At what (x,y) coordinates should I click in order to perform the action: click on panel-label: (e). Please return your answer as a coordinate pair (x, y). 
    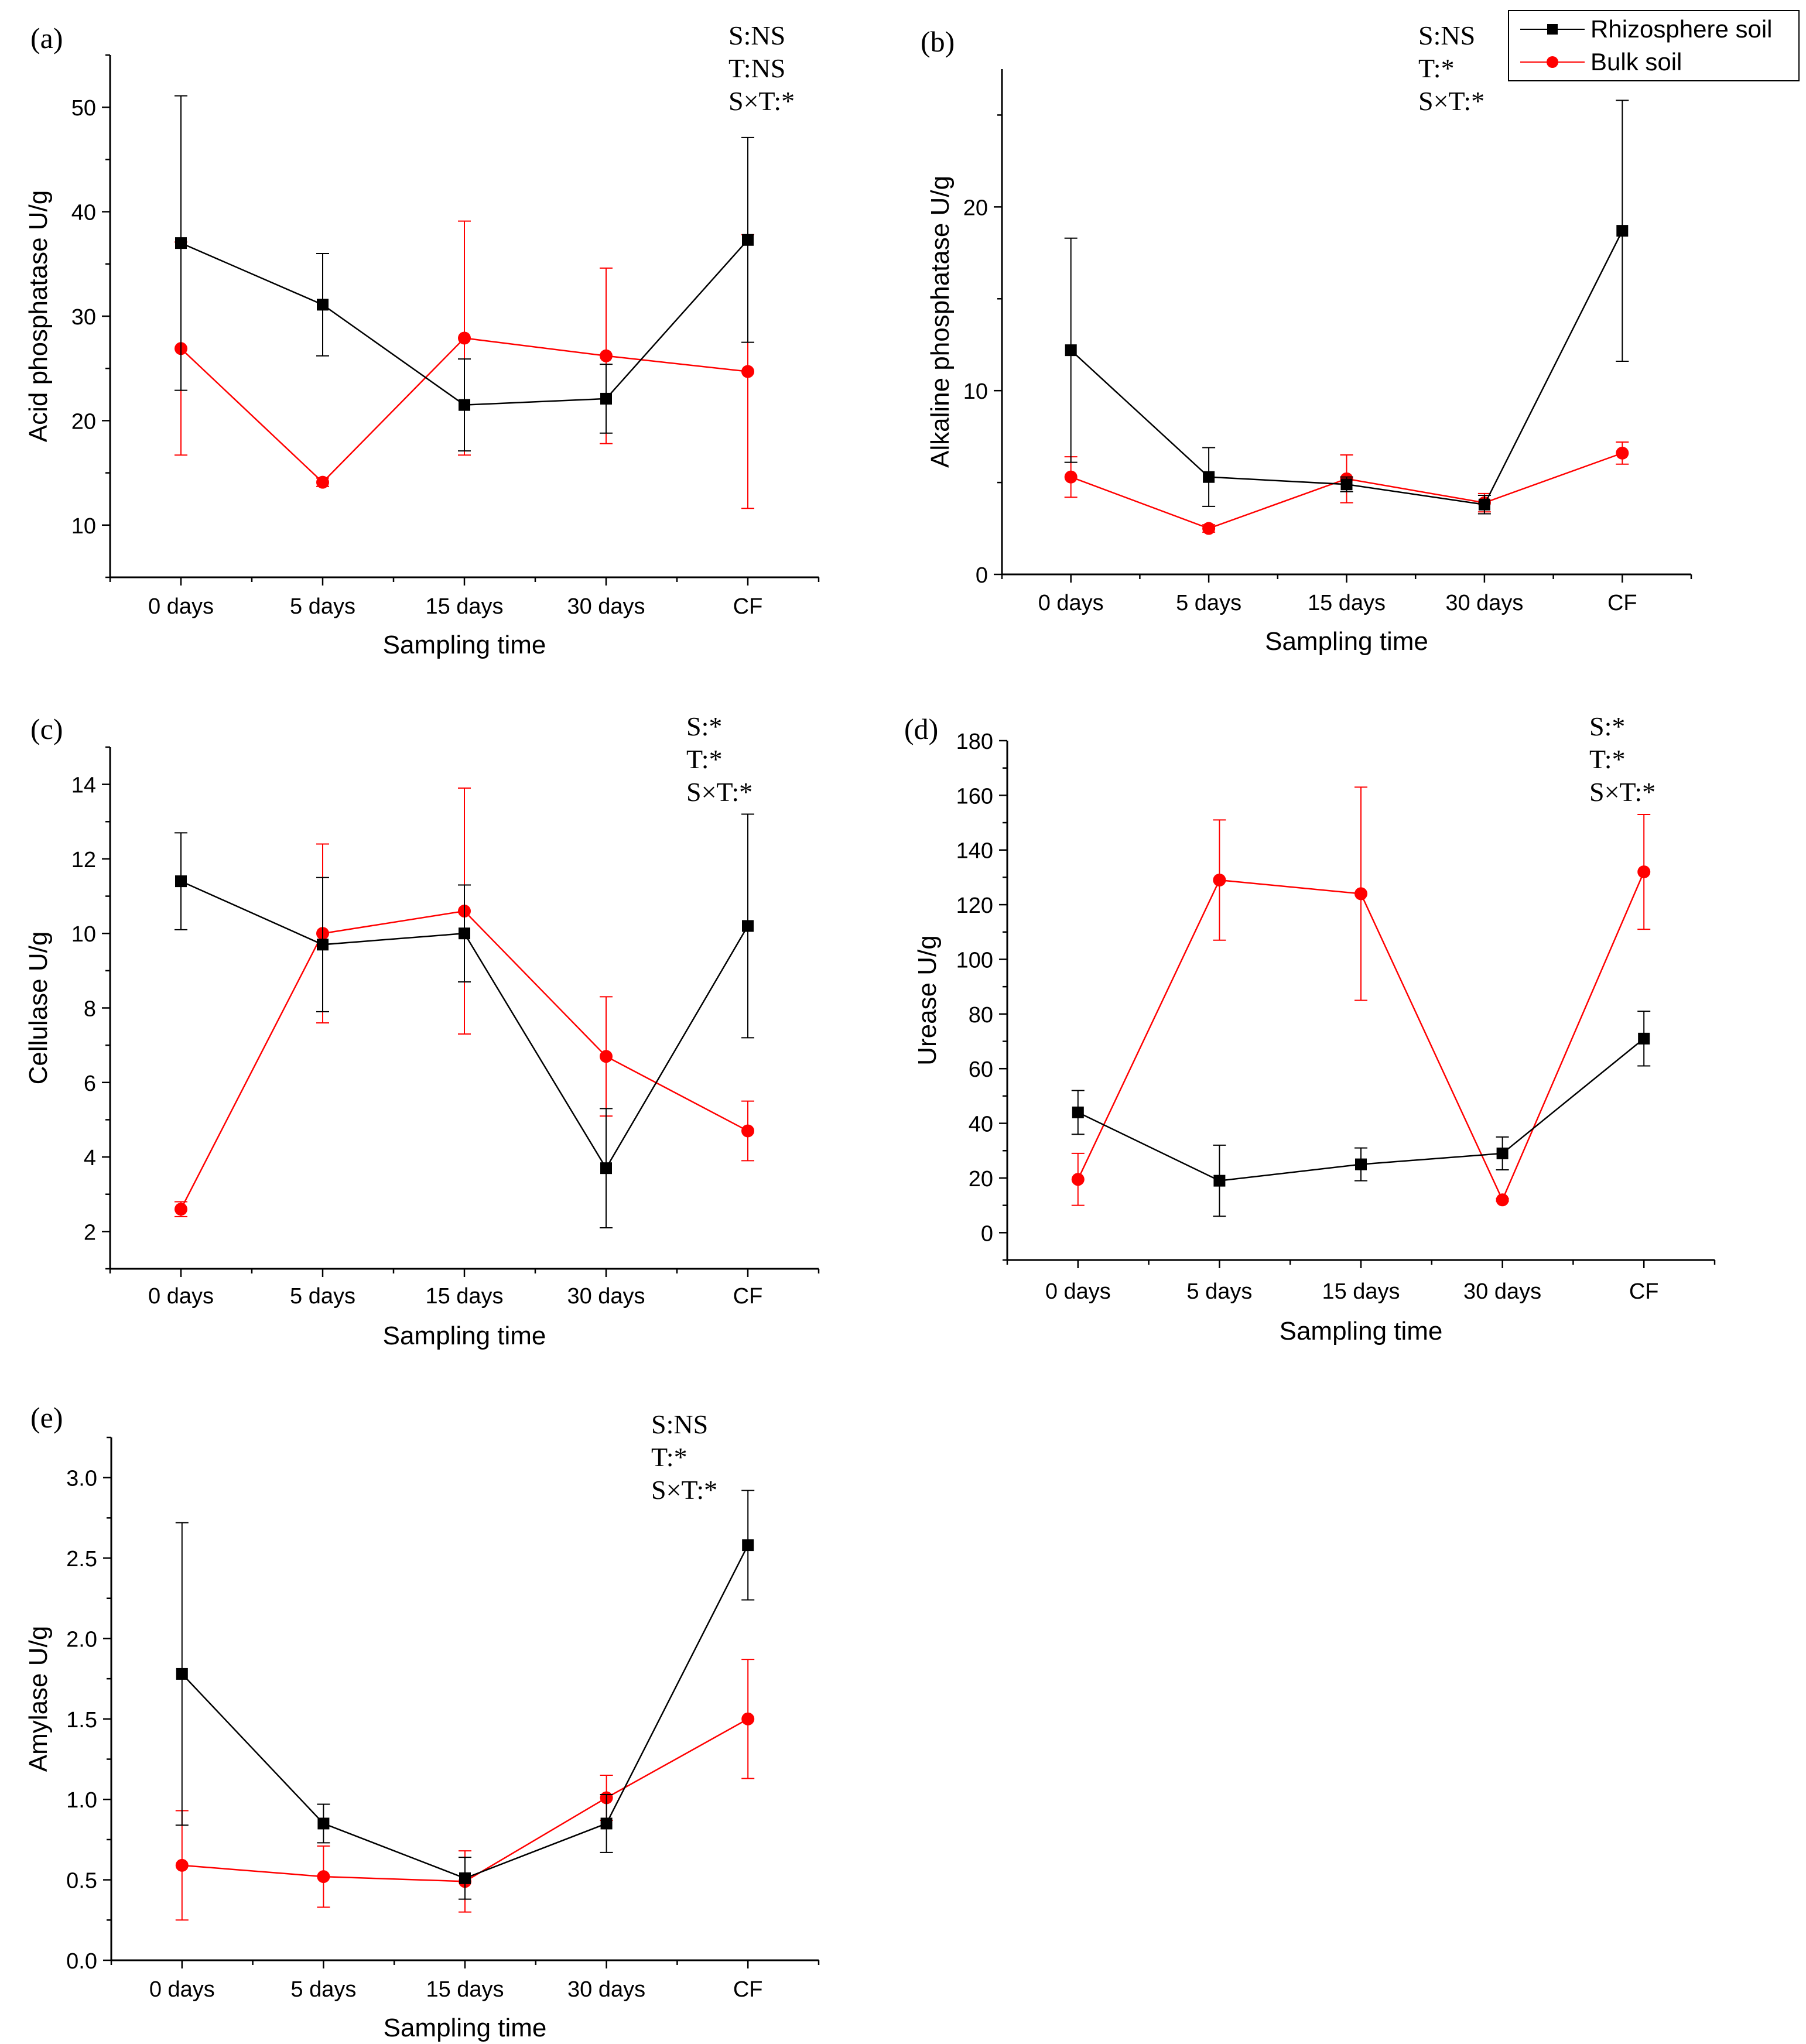
    Looking at the image, I should click on (47, 1418).